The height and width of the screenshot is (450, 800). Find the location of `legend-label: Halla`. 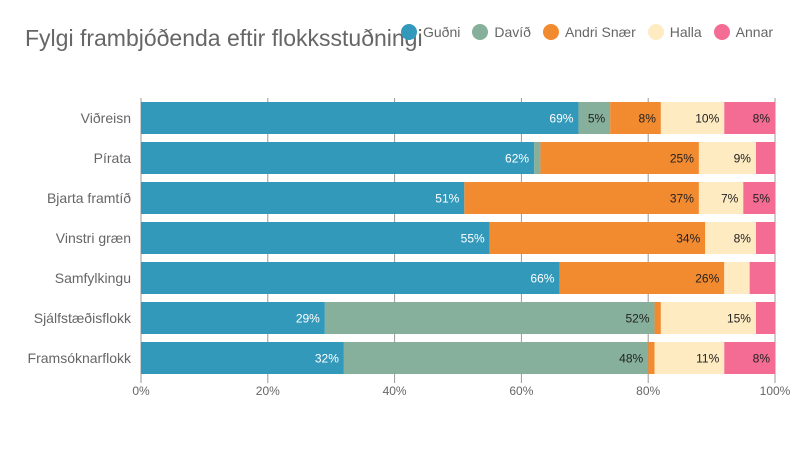

legend-label: Halla is located at coordinates (685, 32).